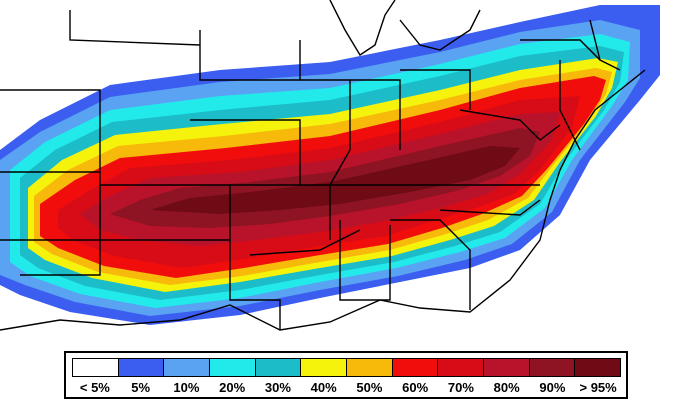 The image size is (700, 404). I want to click on legend-label: > 95%, so click(598, 387).